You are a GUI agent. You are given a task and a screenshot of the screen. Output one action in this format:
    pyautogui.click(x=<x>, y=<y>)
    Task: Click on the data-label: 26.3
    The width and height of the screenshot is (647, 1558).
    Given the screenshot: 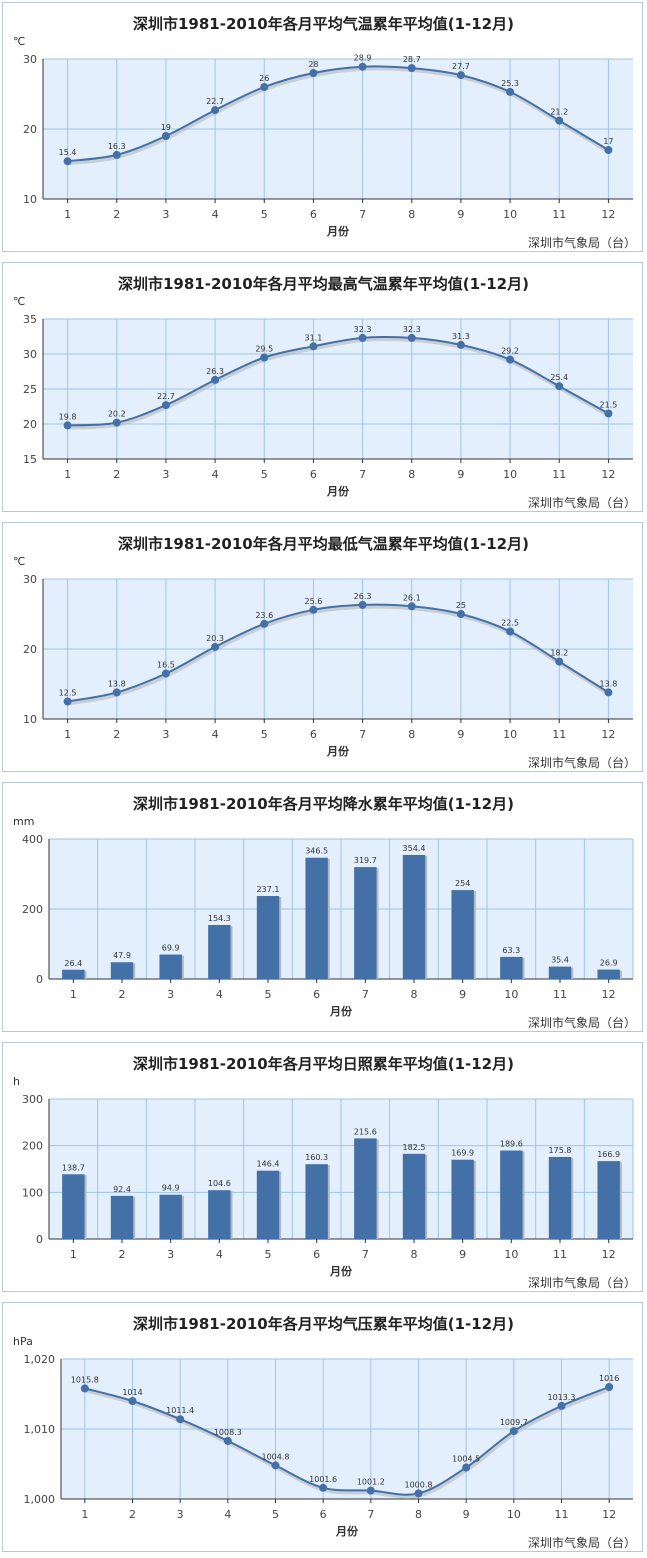 What is the action you would take?
    pyautogui.click(x=215, y=371)
    